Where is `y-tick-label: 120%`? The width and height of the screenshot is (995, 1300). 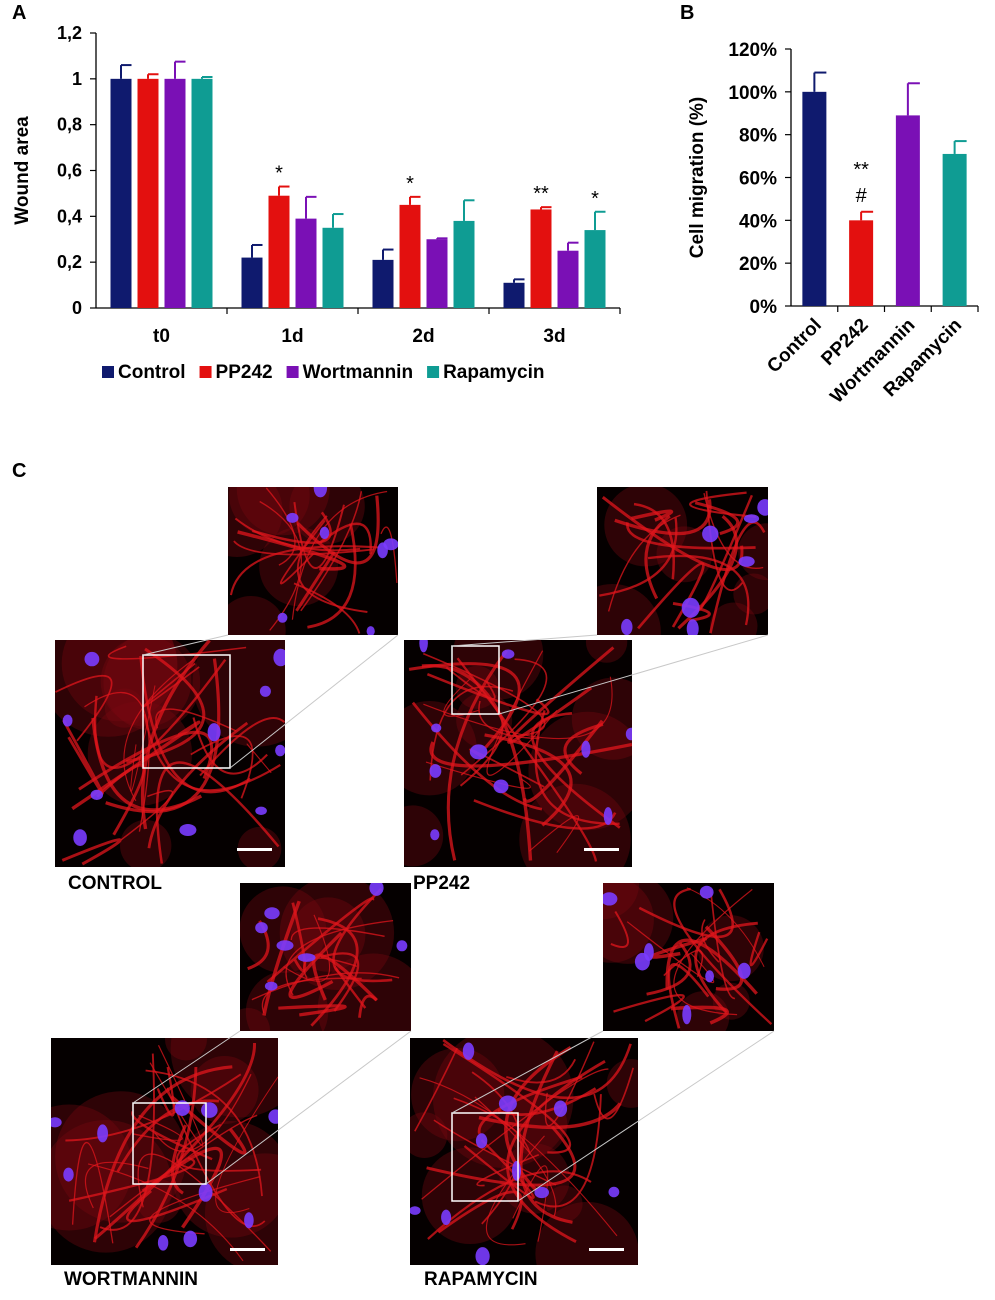 y-tick-label: 120% is located at coordinates (752, 50).